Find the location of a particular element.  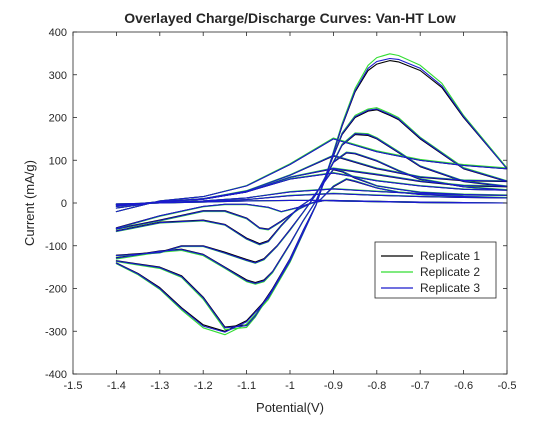

x-tick-label: -0.7 is located at coordinates (420, 386).